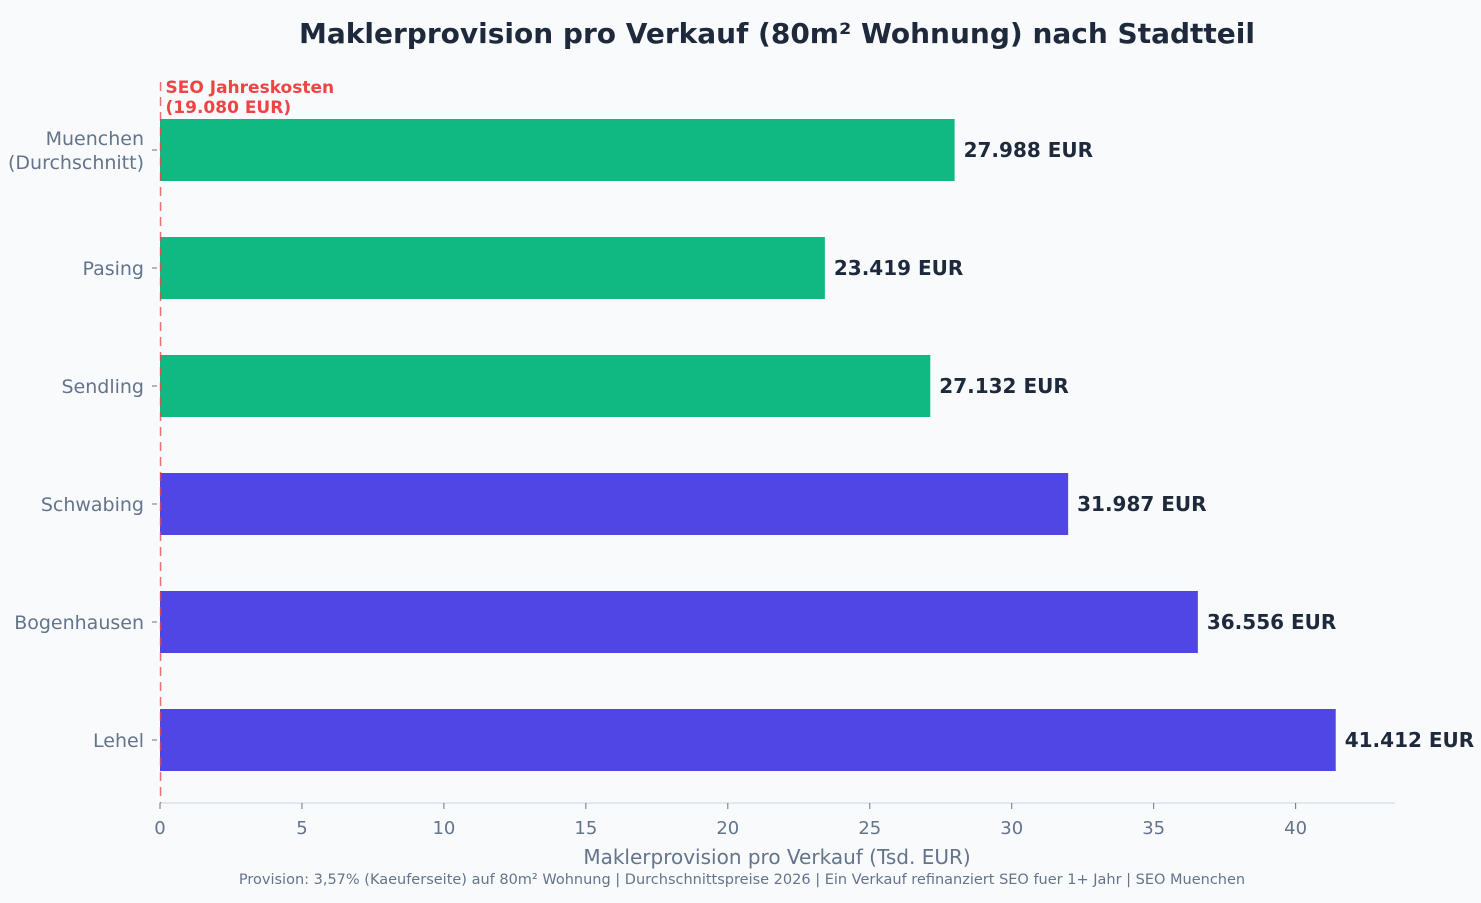 Image resolution: width=1481 pixels, height=903 pixels. I want to click on x-tick-label: 20, so click(727, 828).